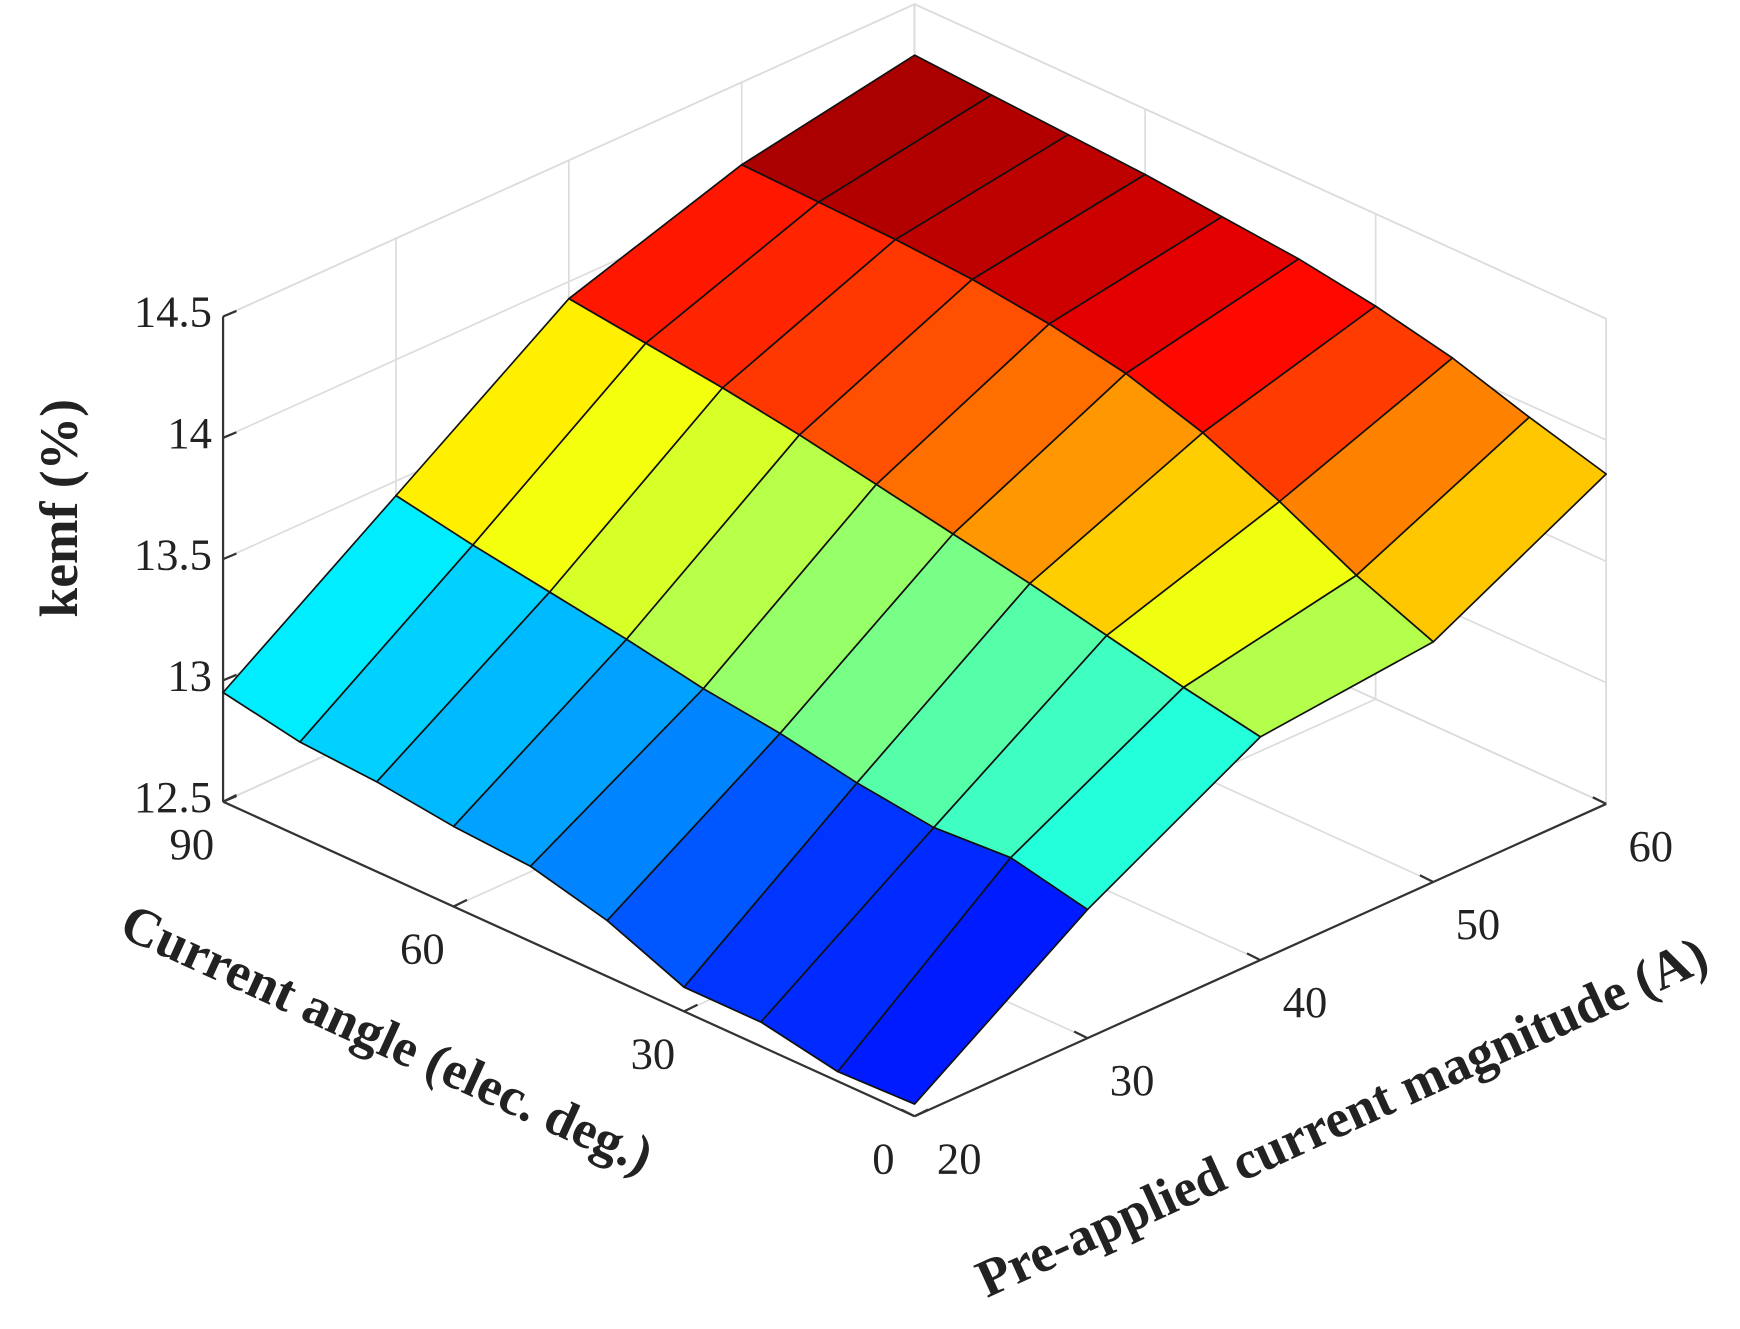 Image resolution: width=1740 pixels, height=1329 pixels. Describe the element at coordinates (1650, 846) in the screenshot. I see `y-tick-label: 60` at that location.